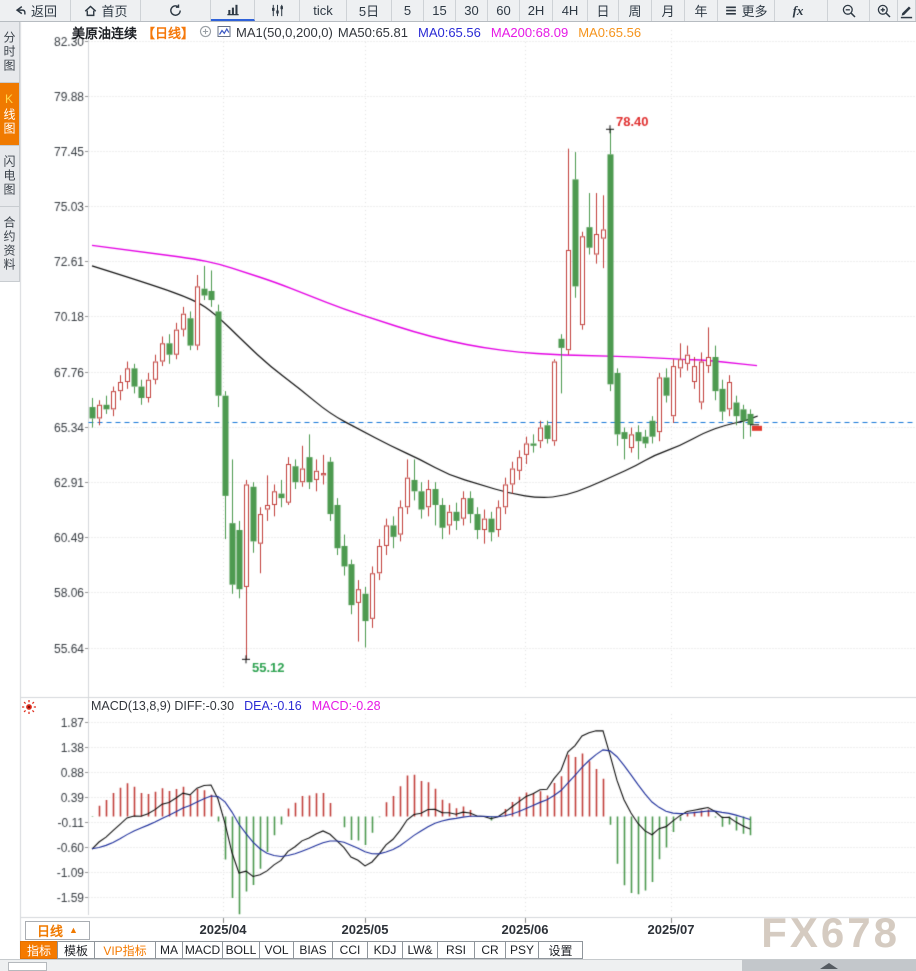 The image size is (916, 971). Describe the element at coordinates (73, 930) in the screenshot. I see `triangle-up-icon: ▲` at that location.